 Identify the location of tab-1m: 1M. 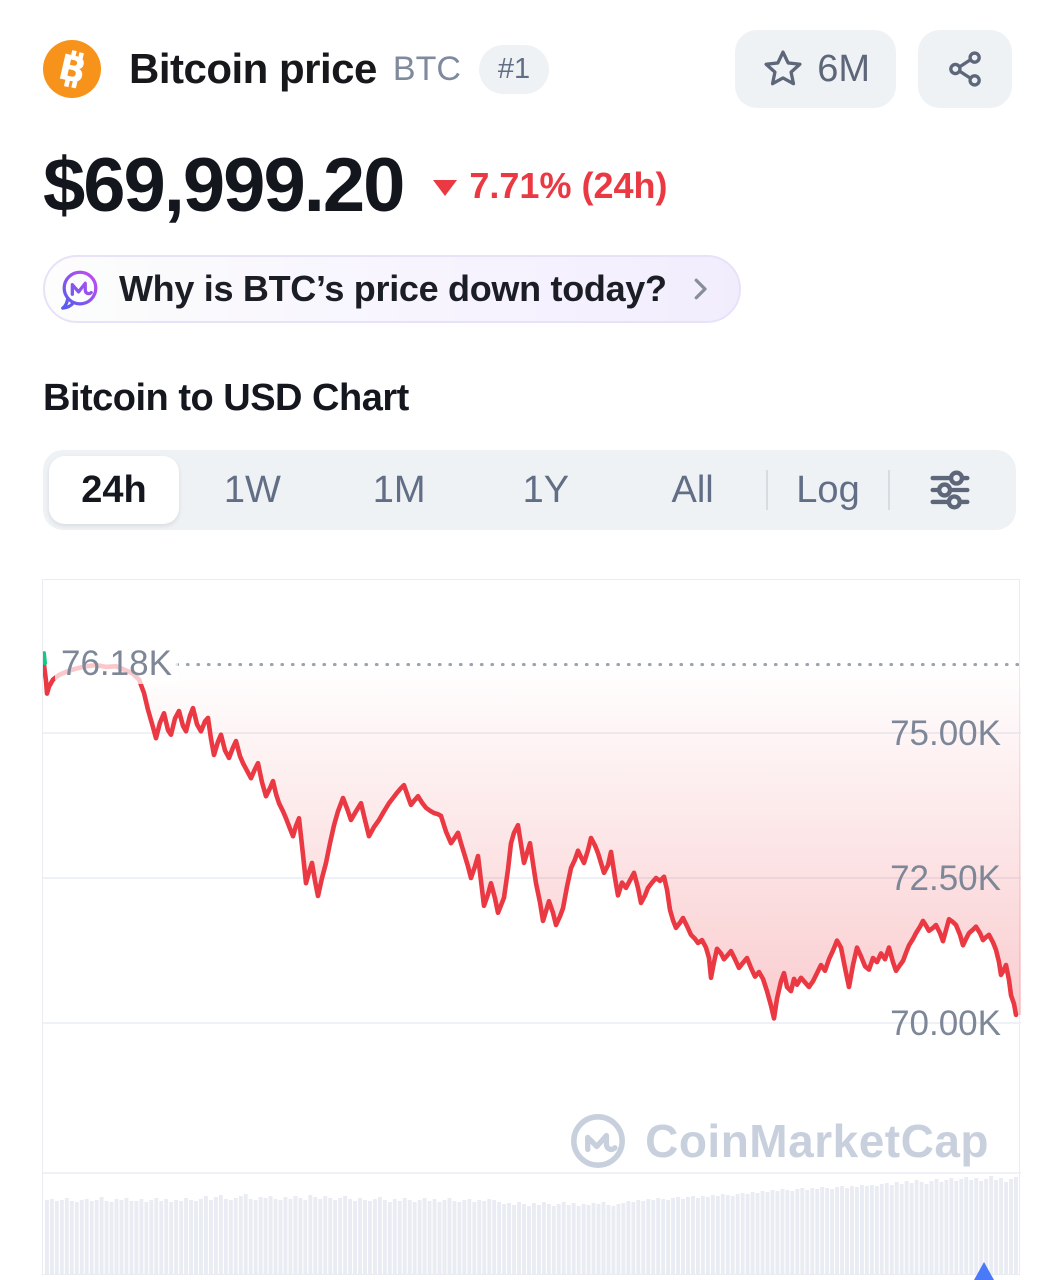
(399, 489).